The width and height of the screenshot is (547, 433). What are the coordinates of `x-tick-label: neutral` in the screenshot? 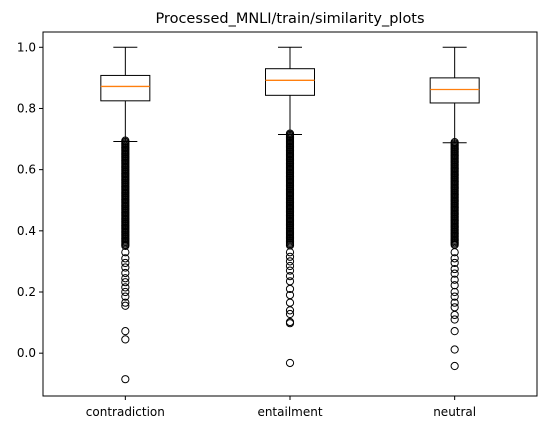 It's located at (454, 412).